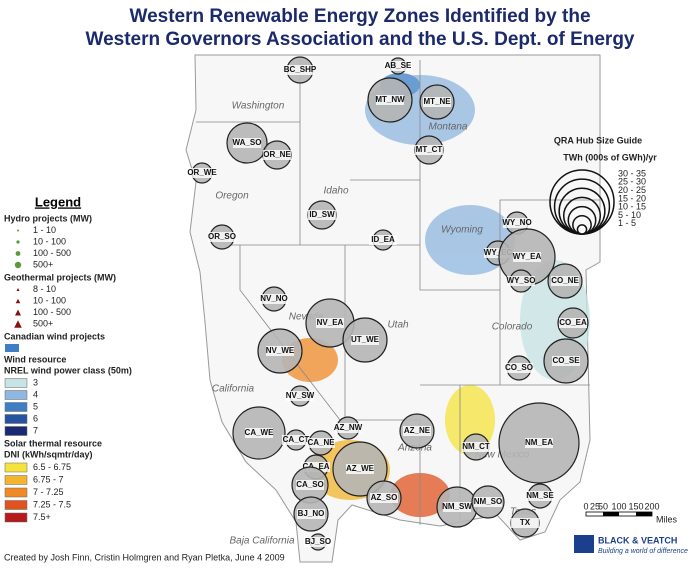  Describe the element at coordinates (277, 154) in the screenshot. I see `zone-label: OR_NE` at that location.